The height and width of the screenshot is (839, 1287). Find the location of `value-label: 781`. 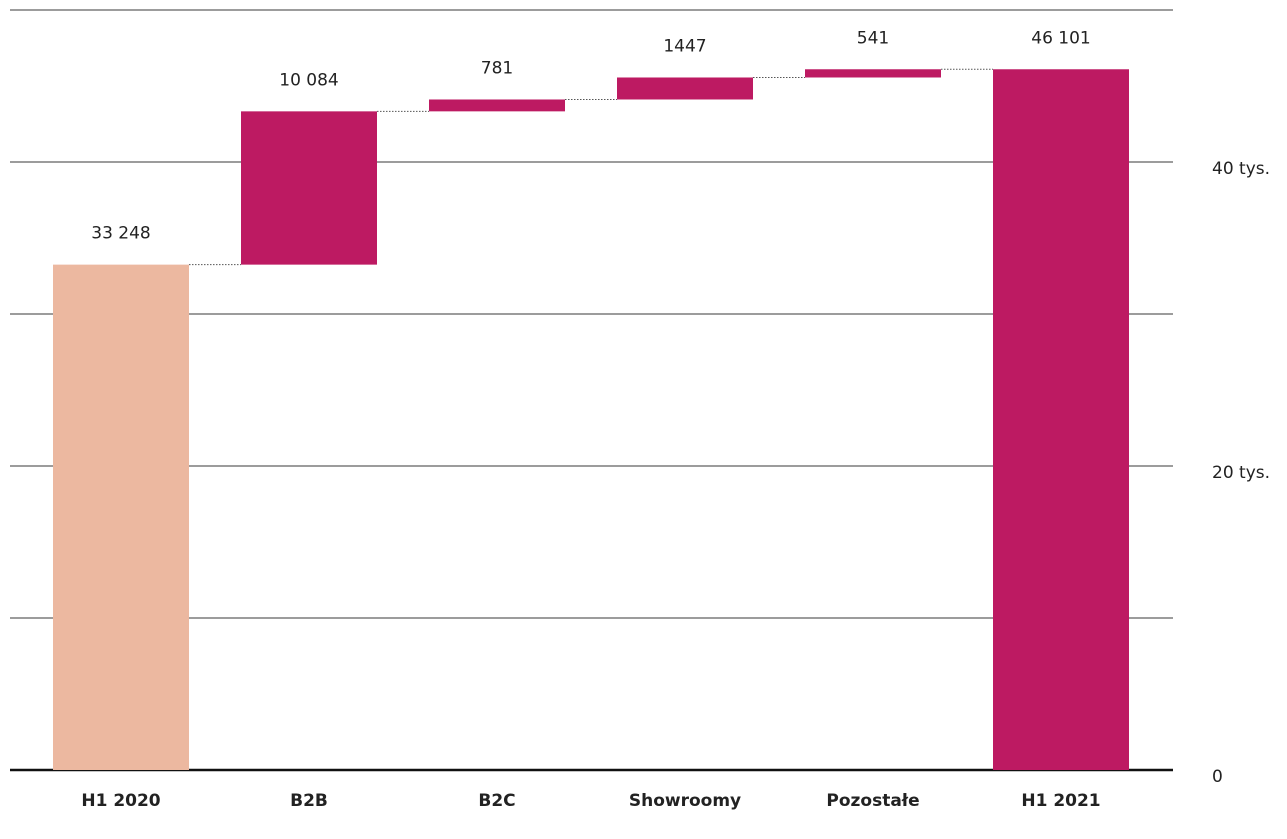

value-label: 781 is located at coordinates (497, 68).